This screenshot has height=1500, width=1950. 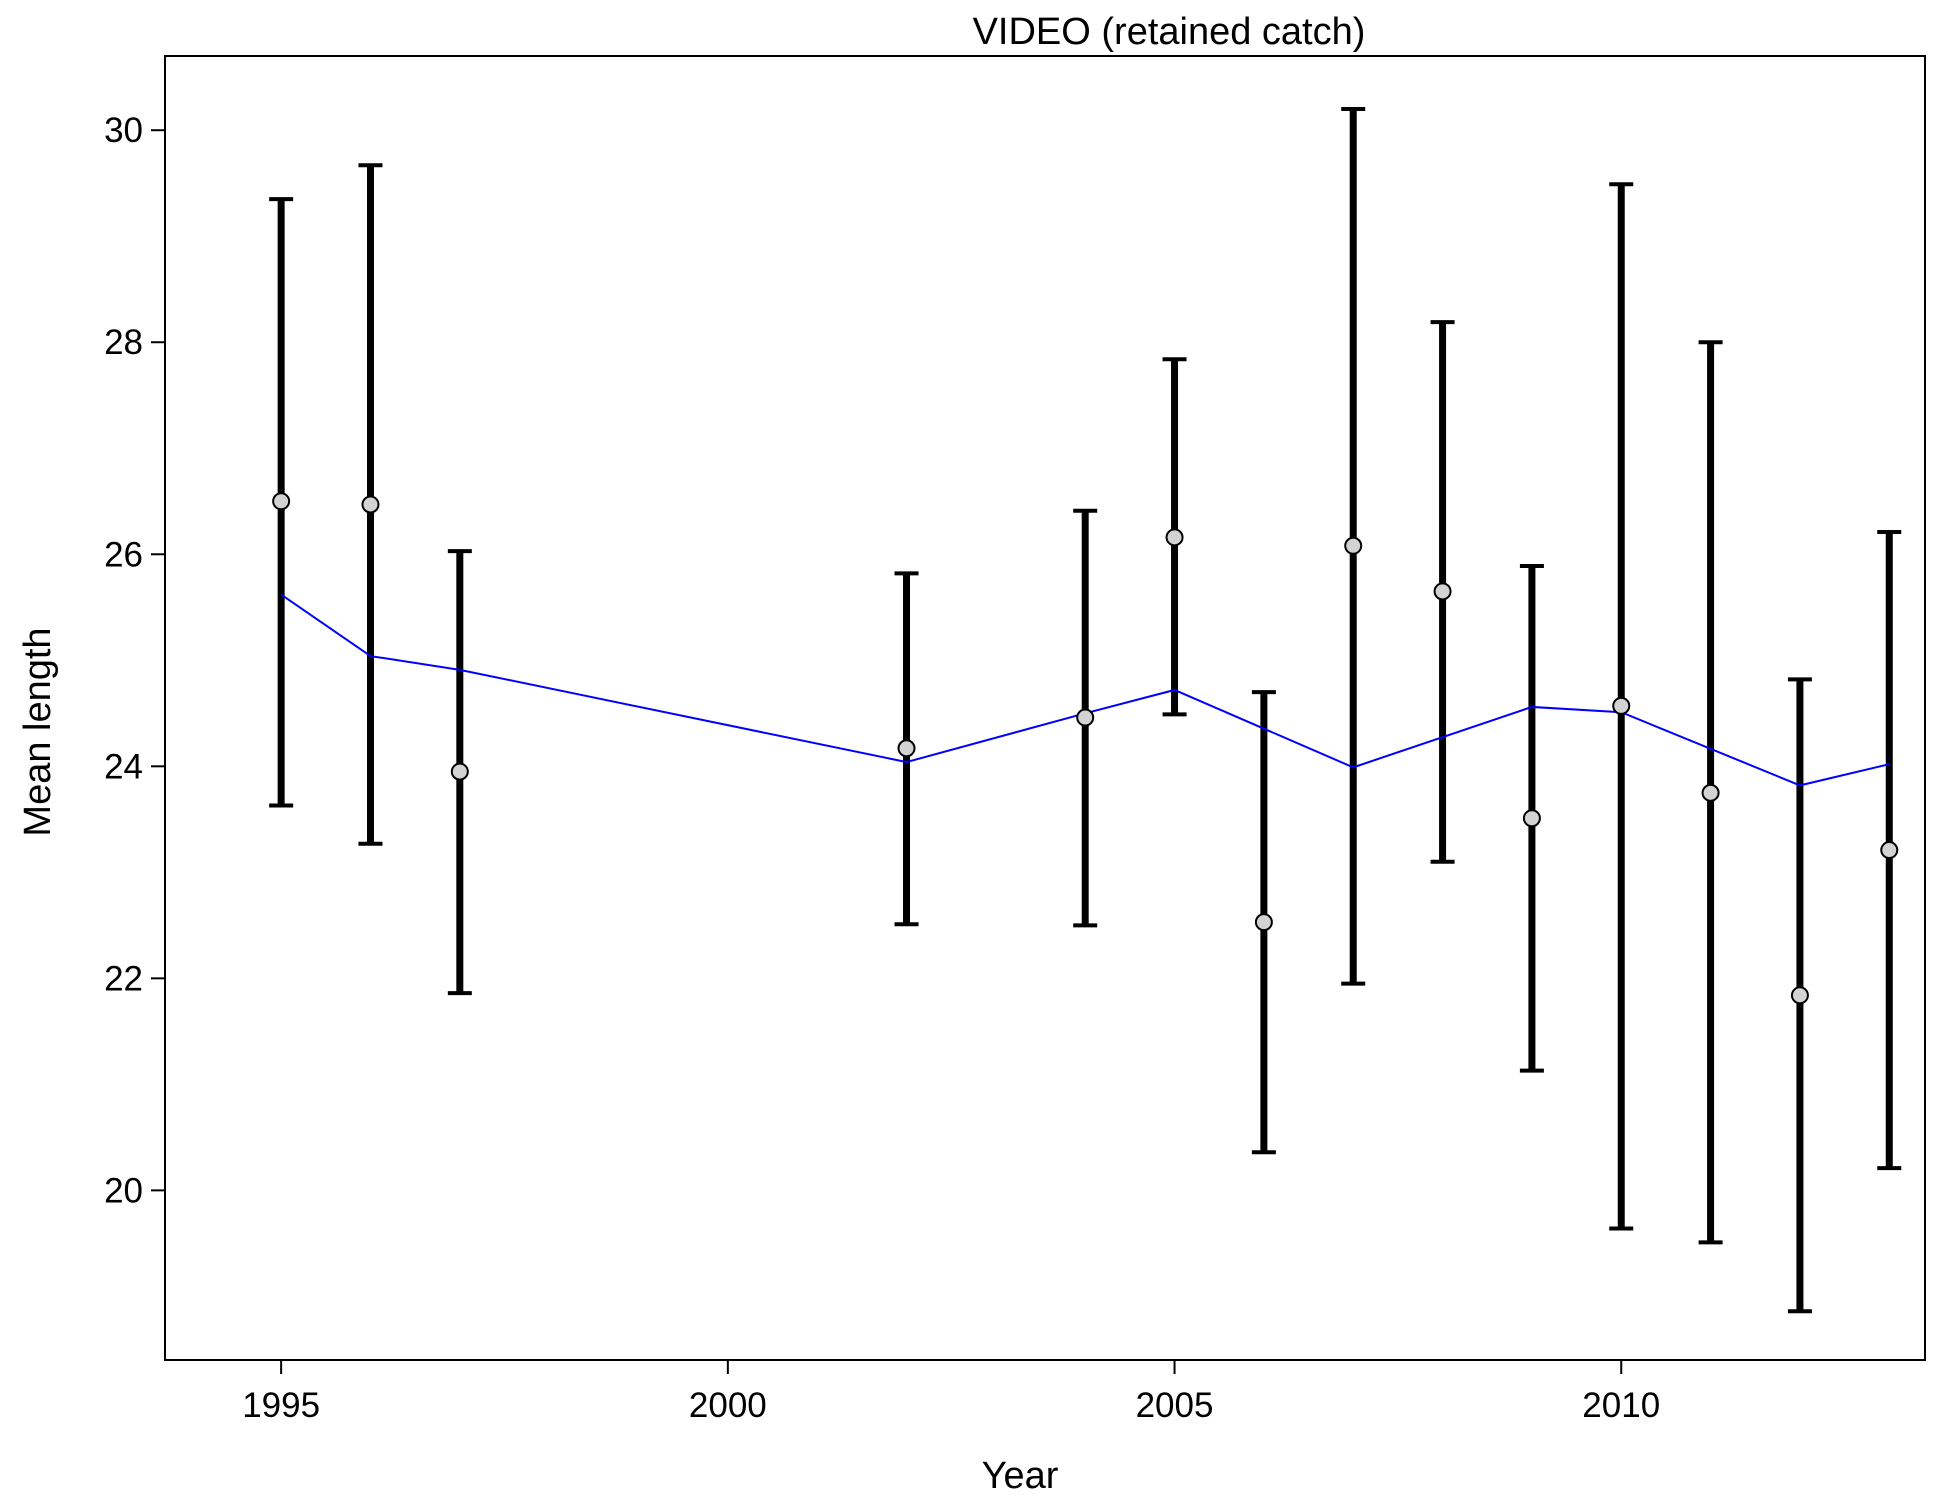 What do you see at coordinates (123, 1190) in the screenshot?
I see `y-tick-label: 20` at bounding box center [123, 1190].